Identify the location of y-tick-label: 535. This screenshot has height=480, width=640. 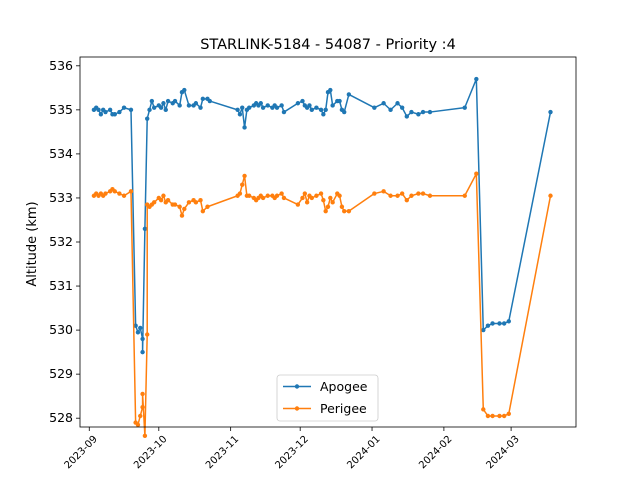
(61, 109).